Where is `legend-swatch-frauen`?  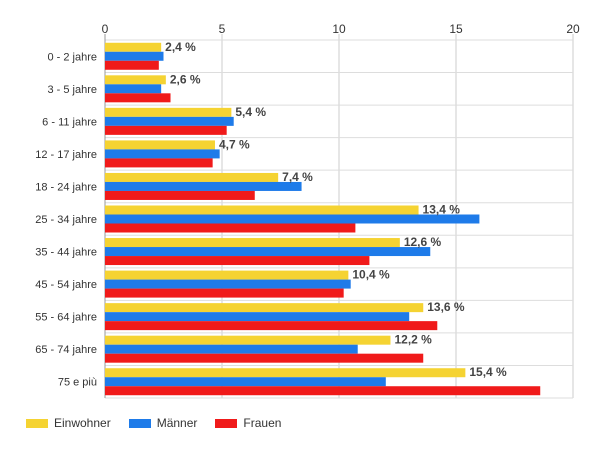 legend-swatch-frauen is located at coordinates (226, 423).